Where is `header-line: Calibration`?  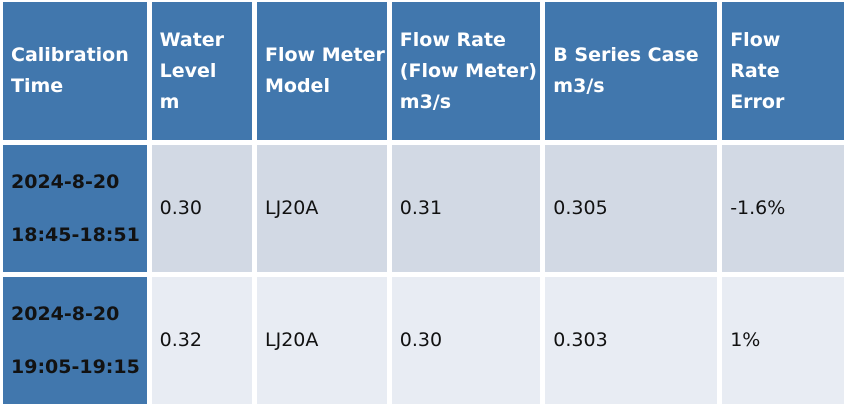
header-line: Calibration is located at coordinates (70, 55).